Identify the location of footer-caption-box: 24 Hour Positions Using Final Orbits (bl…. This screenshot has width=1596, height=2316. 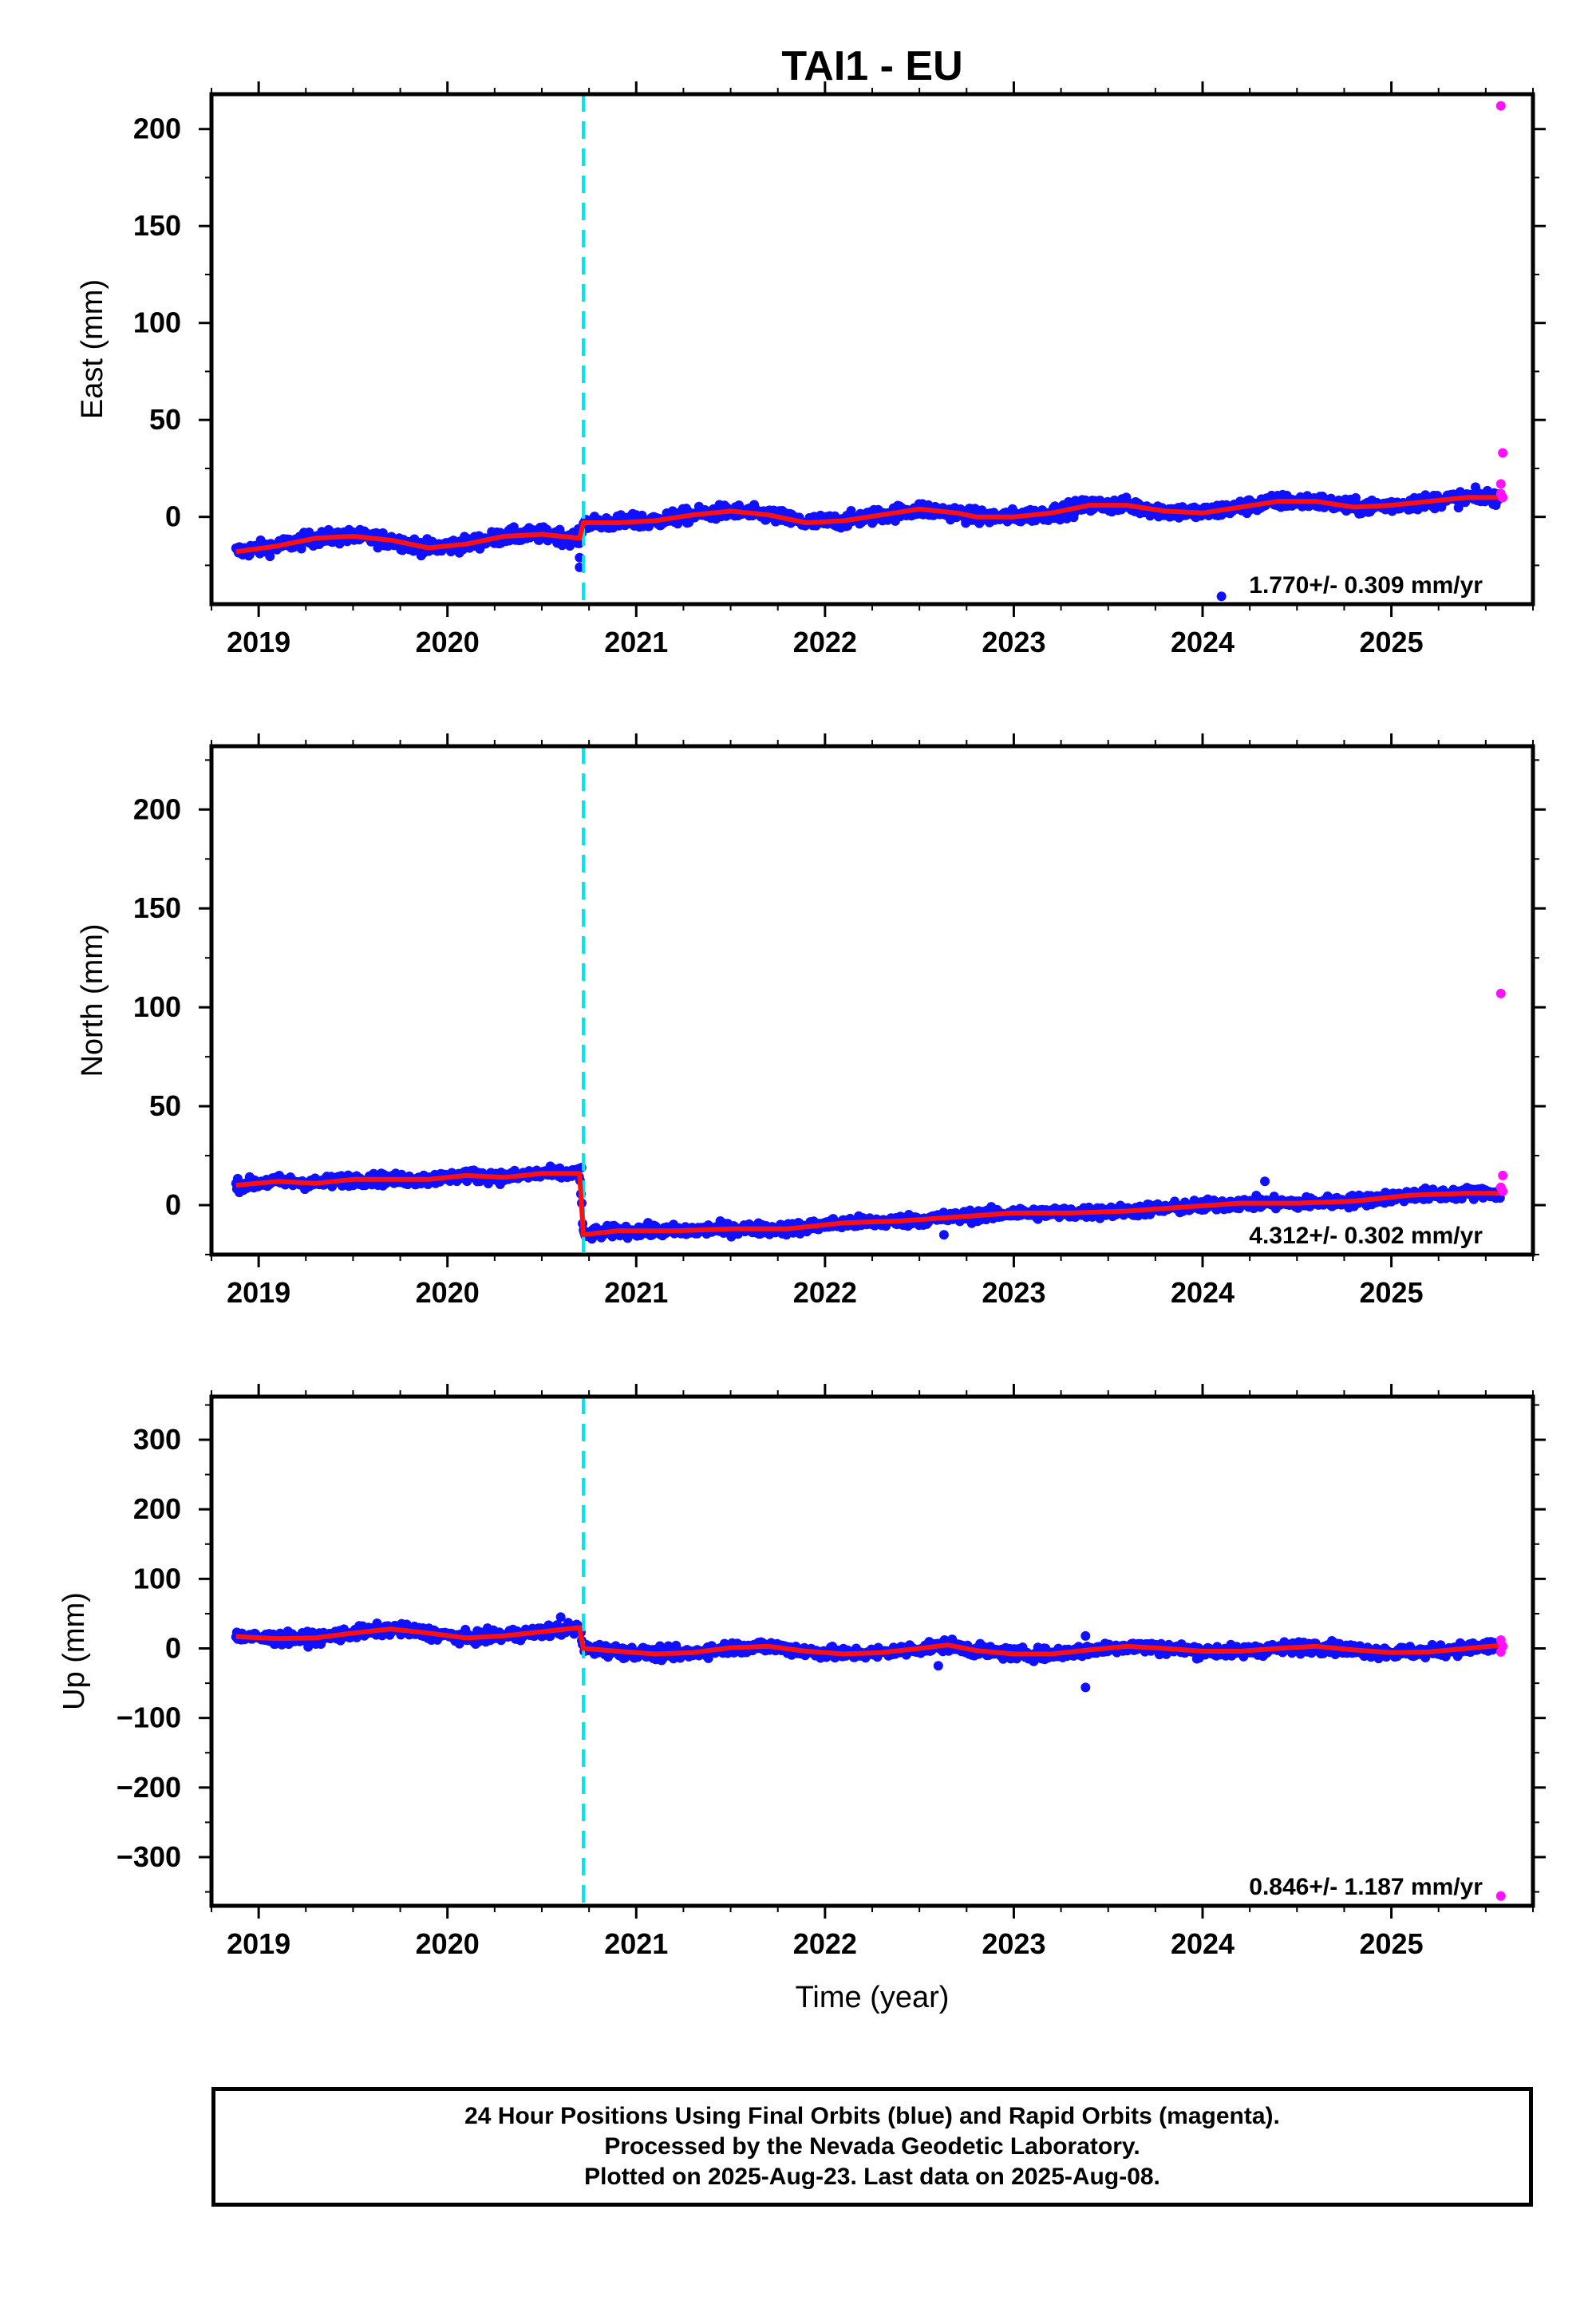
(872, 2147).